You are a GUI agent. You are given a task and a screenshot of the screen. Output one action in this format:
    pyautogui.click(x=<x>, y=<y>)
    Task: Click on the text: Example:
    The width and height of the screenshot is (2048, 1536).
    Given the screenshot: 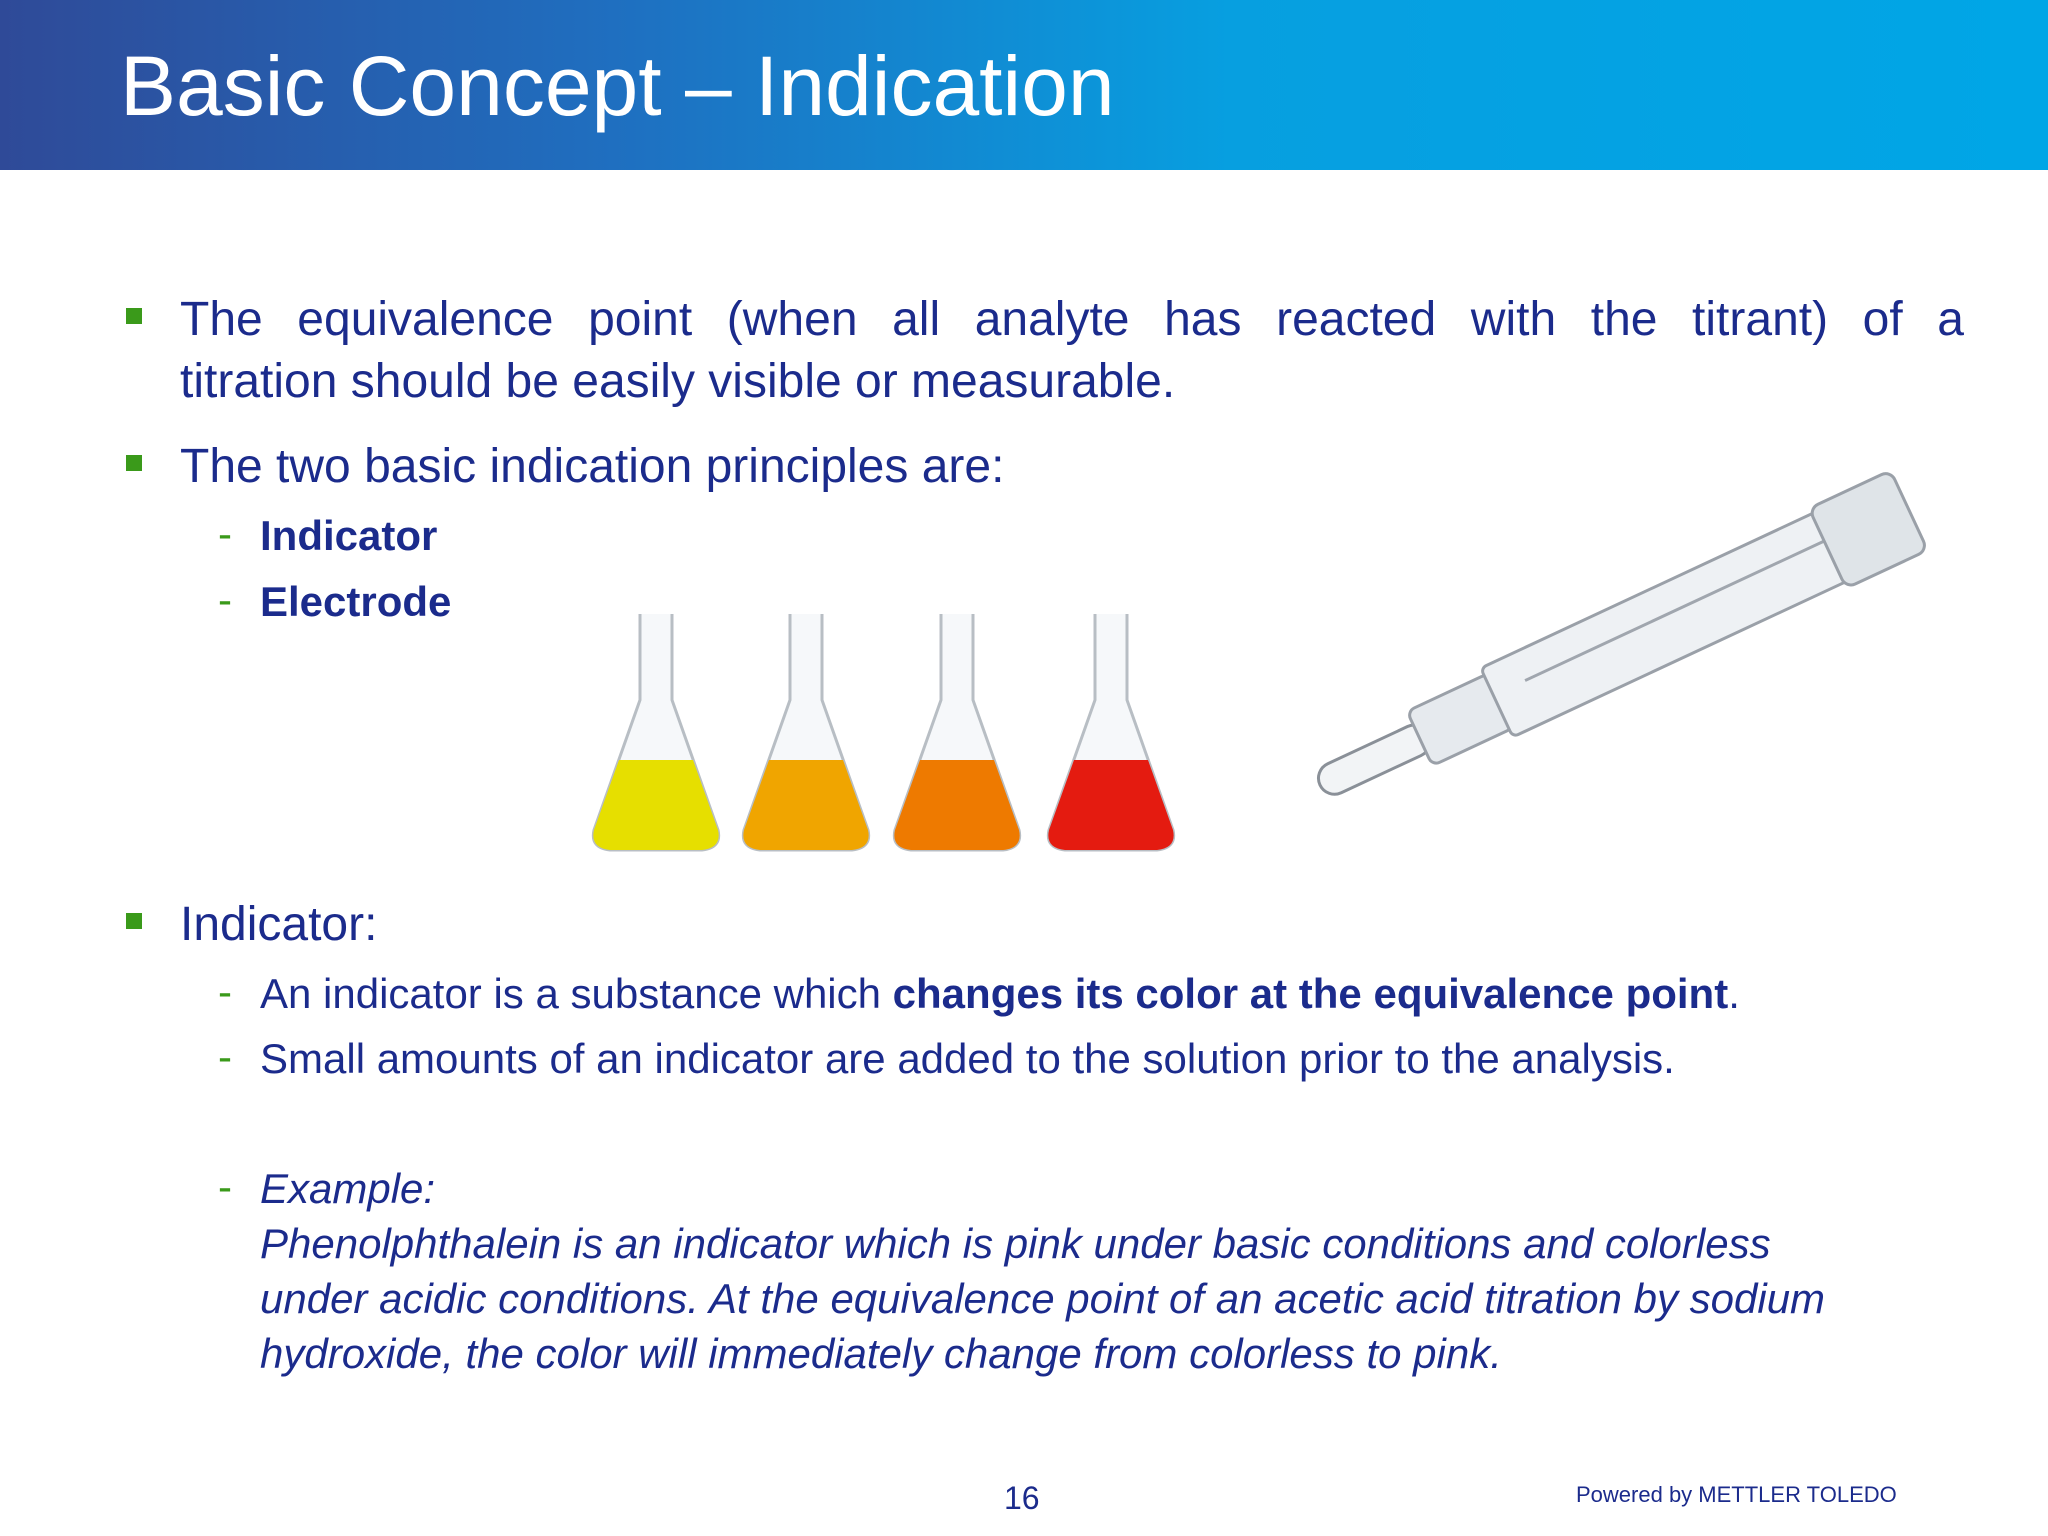 What is the action you would take?
    pyautogui.click(x=348, y=1188)
    